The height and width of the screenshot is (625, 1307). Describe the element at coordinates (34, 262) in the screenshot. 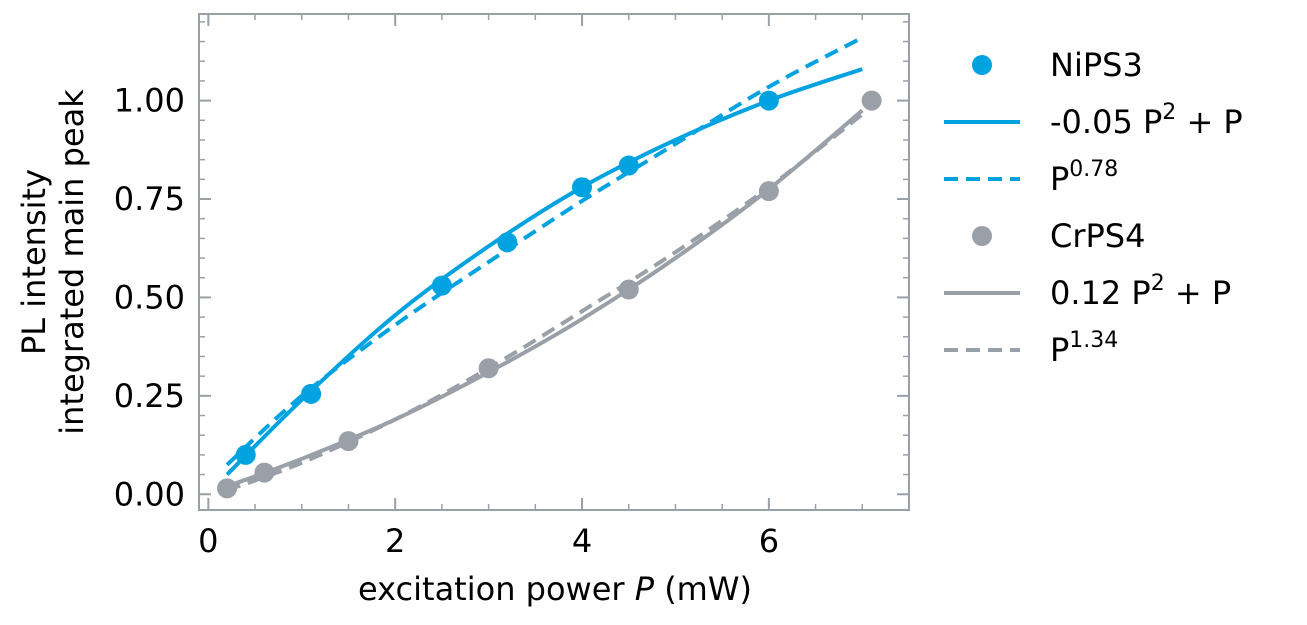

I see `y-axis-label-line1: PL intensity` at that location.